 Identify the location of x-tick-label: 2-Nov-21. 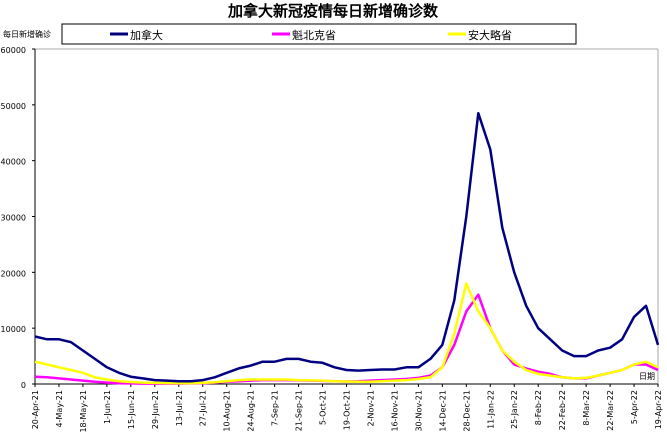
(370, 408).